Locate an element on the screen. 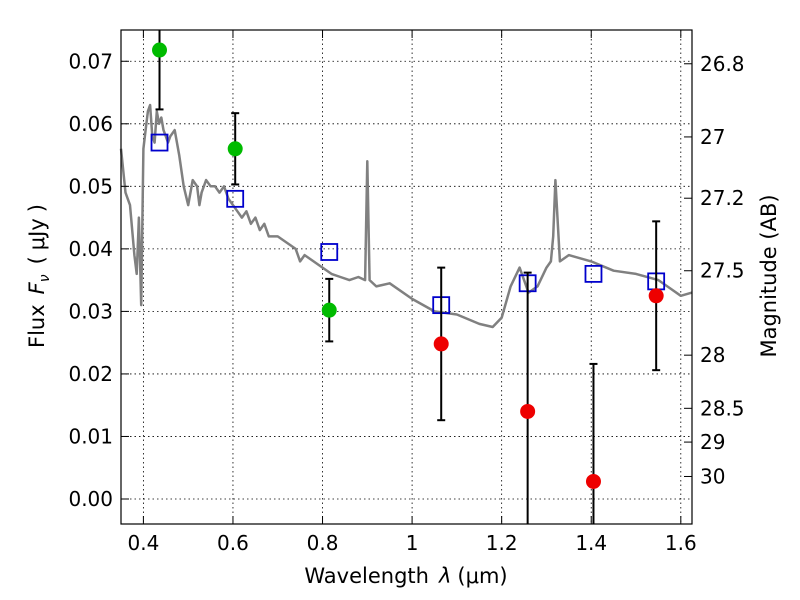 The width and height of the screenshot is (800, 600). magnitude-tick-label: 26.8 is located at coordinates (722, 64).